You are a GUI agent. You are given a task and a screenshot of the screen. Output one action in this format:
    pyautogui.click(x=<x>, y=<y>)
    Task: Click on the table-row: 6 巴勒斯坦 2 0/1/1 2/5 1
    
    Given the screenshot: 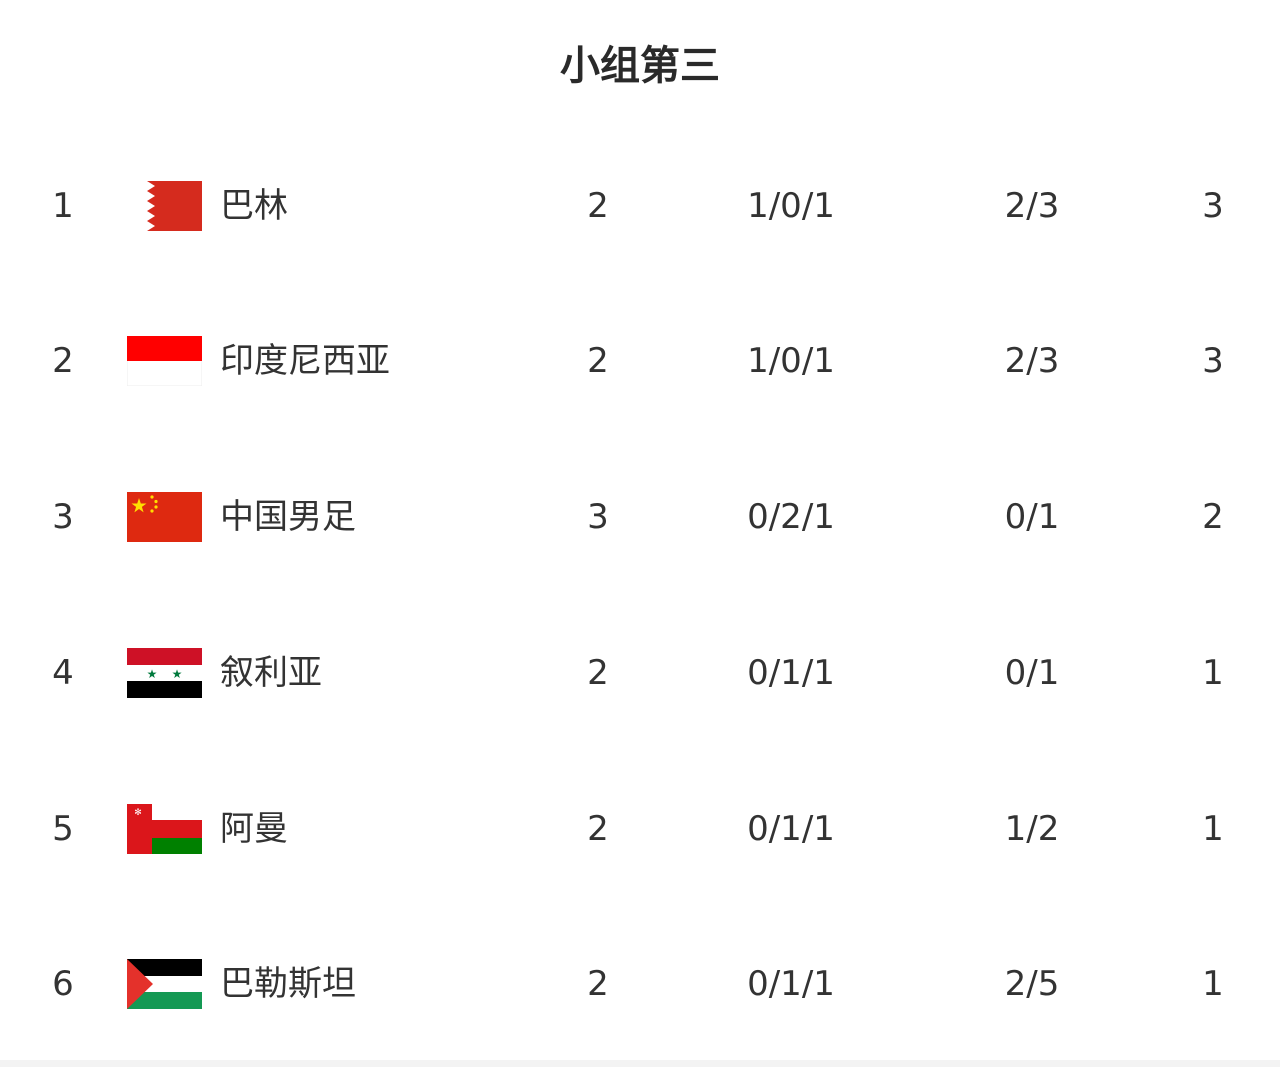 What is the action you would take?
    pyautogui.click(x=640, y=984)
    